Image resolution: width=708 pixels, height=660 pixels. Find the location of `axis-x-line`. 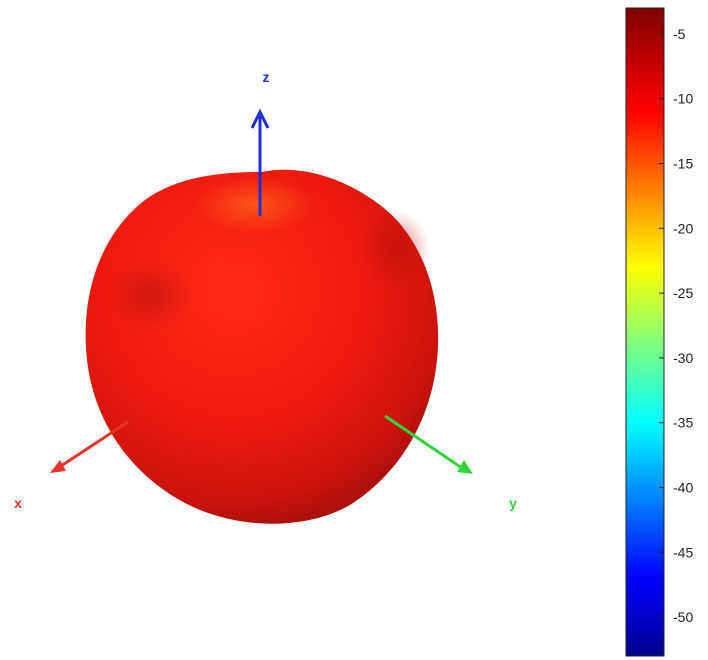

axis-x-line is located at coordinates (93, 445).